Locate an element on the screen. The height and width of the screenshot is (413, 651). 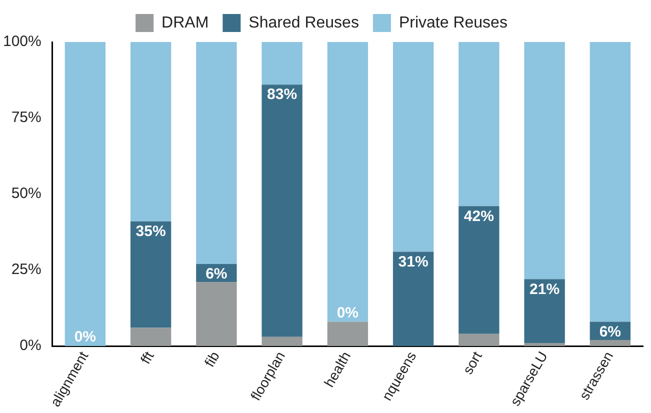
legend-label: Private Reuses is located at coordinates (453, 23).